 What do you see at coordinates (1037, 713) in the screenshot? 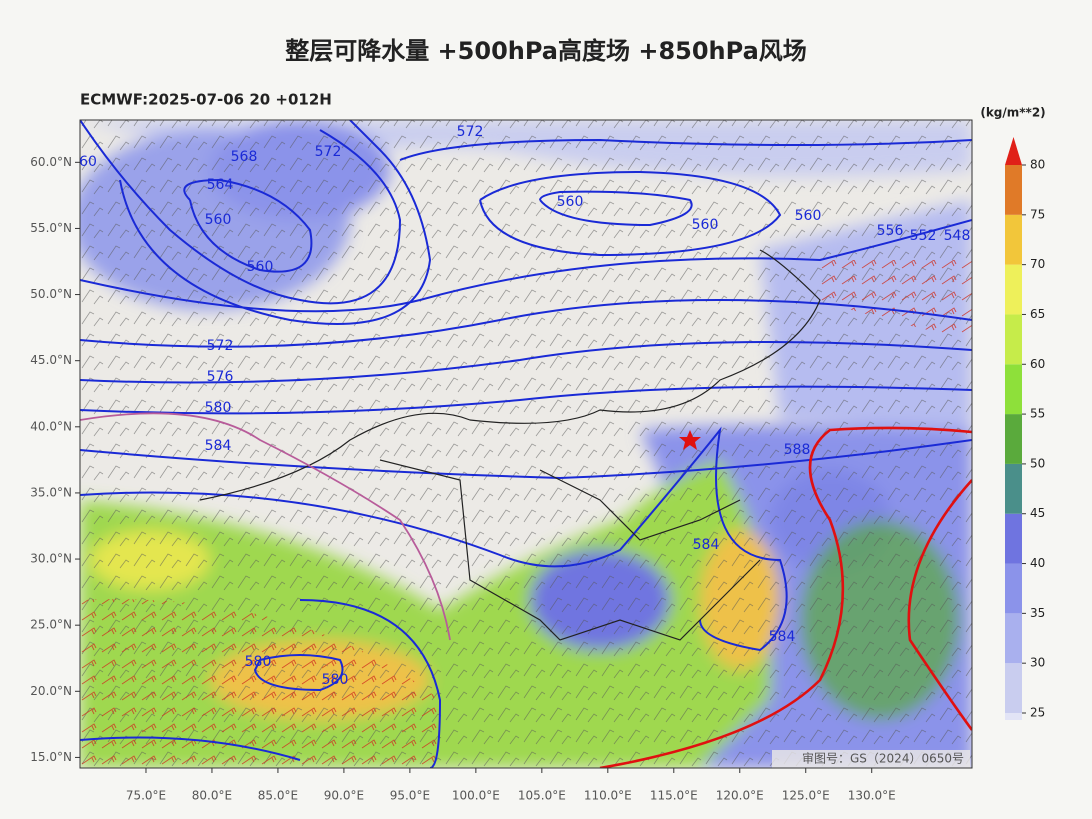
I see `colorbar-label: 25` at bounding box center [1037, 713].